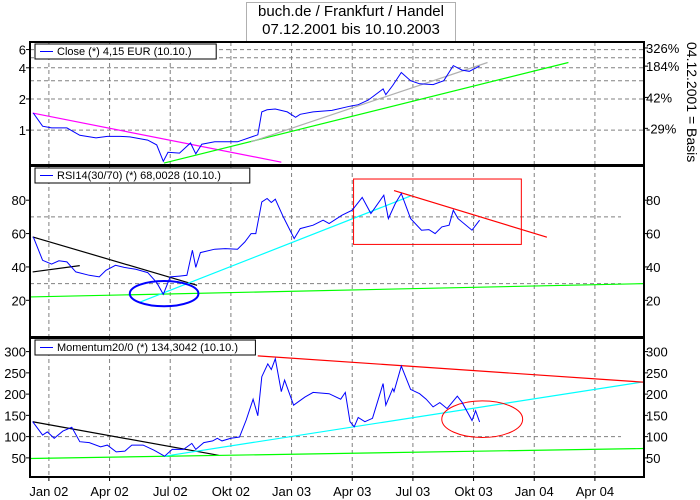 The width and height of the screenshot is (700, 500). I want to click on title-line-2: 07.12.2001 bis 10.10.2003, so click(351, 29).